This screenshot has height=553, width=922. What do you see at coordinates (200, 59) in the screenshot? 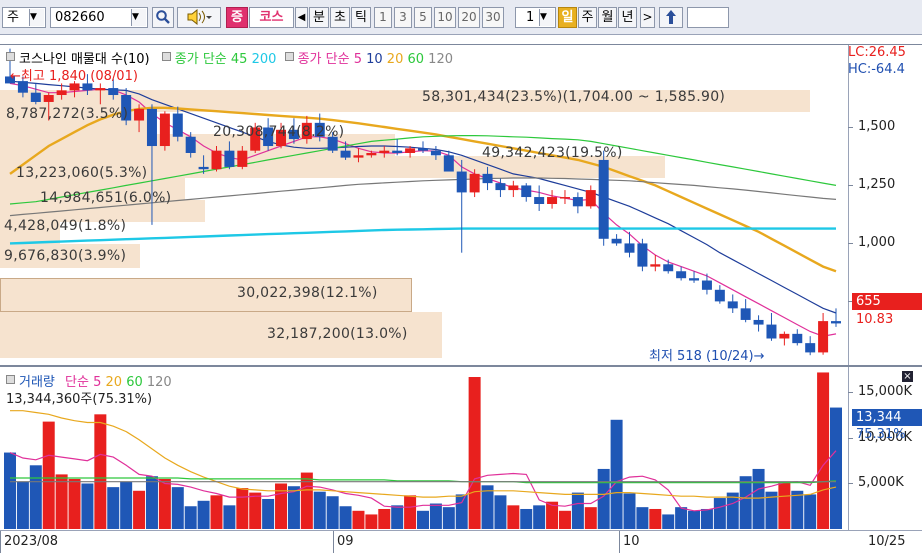
I see `legend-ma-long-label: 종가 단순` at bounding box center [200, 59].